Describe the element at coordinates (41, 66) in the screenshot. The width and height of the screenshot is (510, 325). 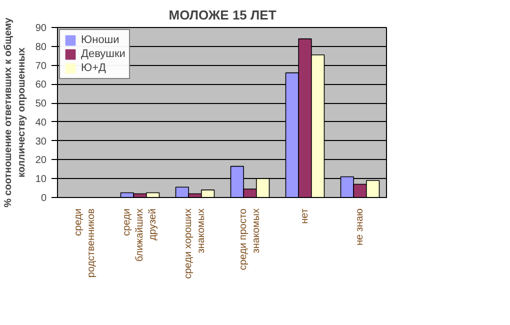
I see `y-tick-label: 70` at that location.